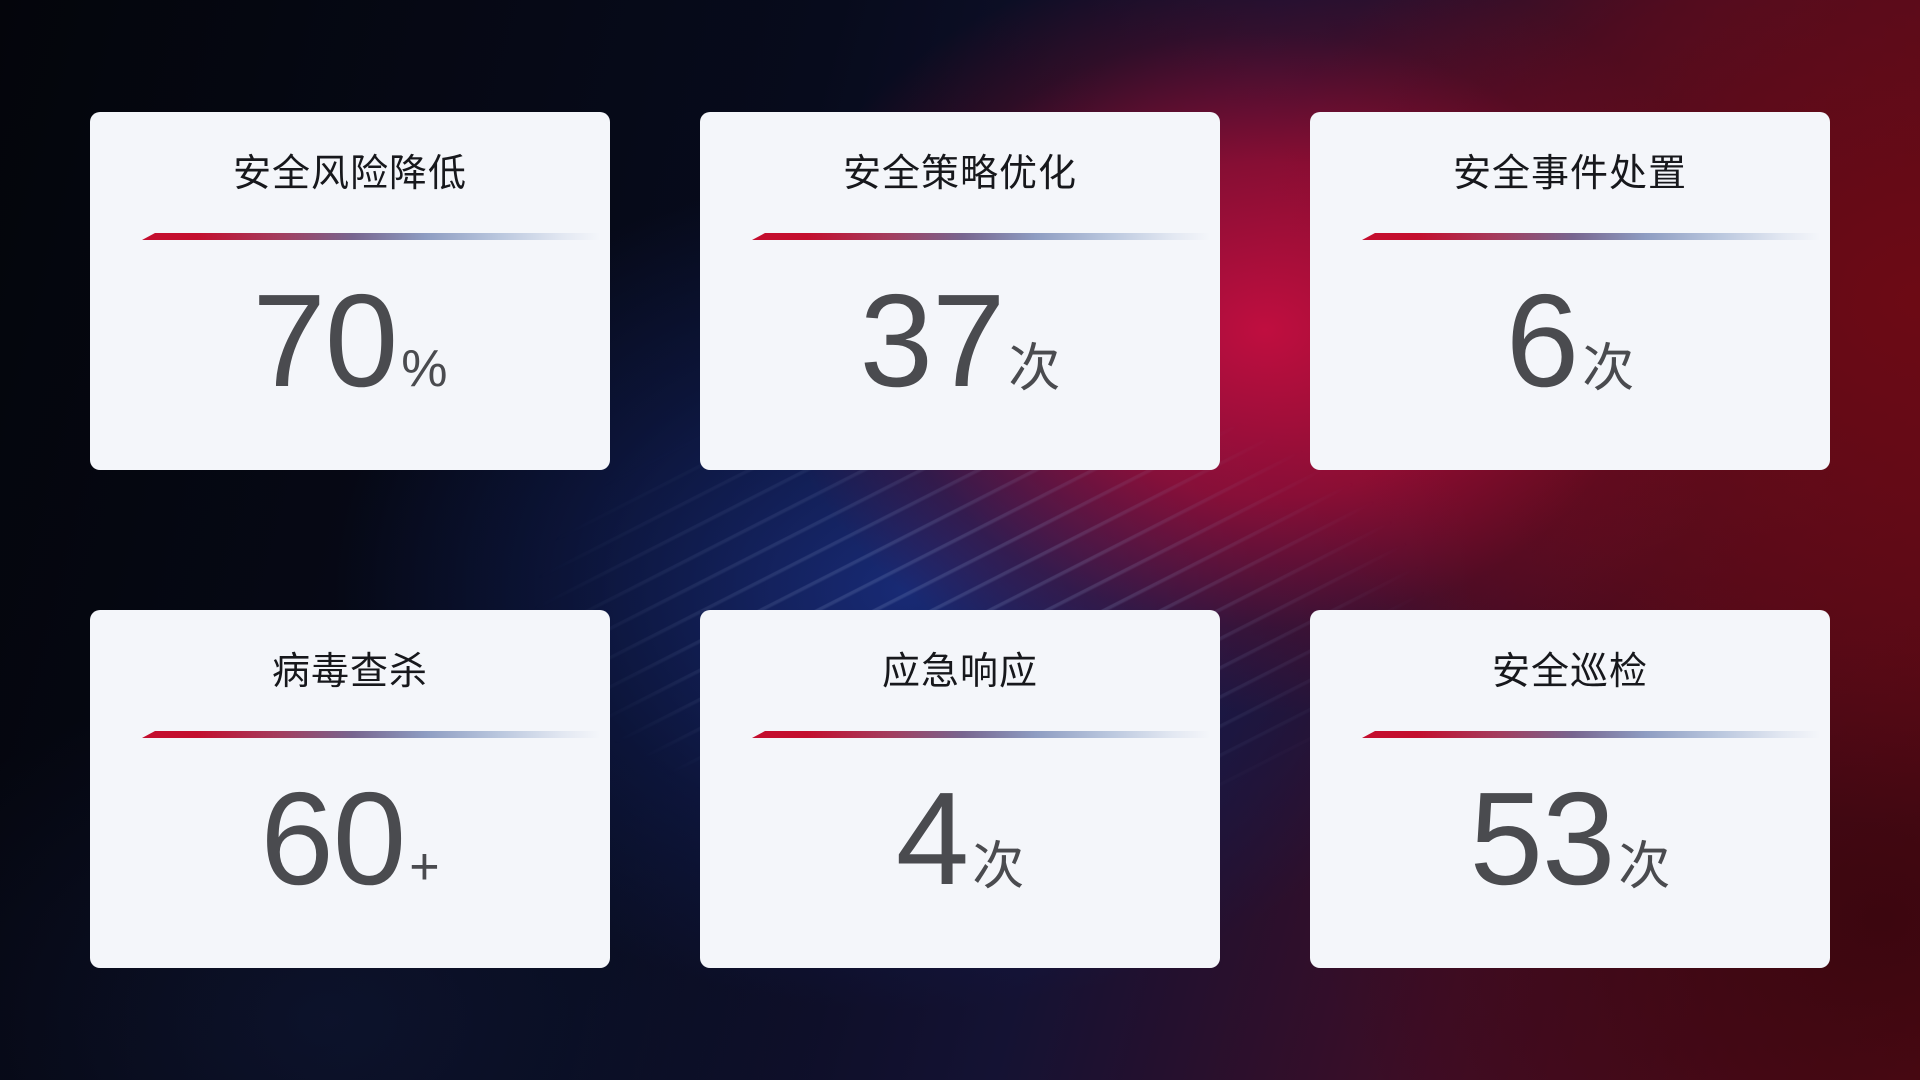  I want to click on stat-value-row: 70 %, so click(350, 341).